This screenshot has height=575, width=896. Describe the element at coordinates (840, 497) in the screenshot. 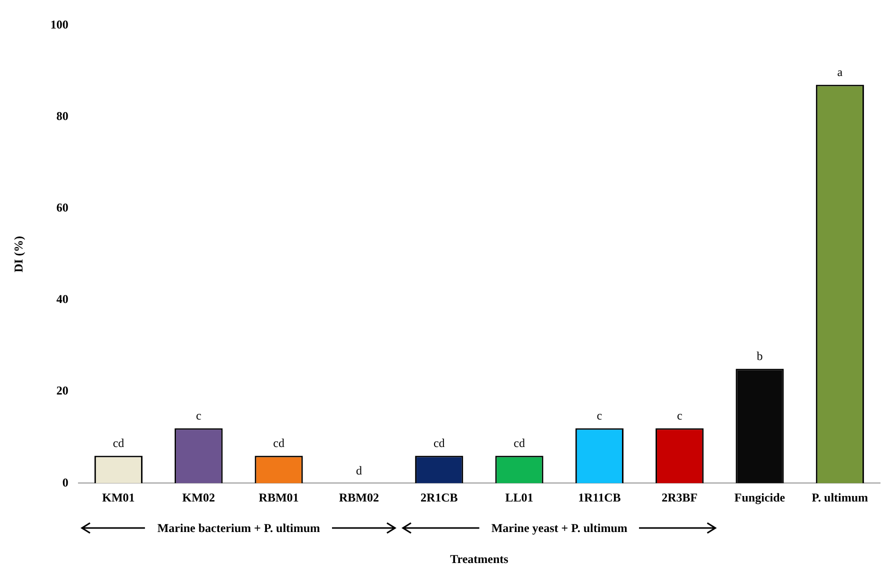

I see `x-tick-label: P. ultimum` at that location.